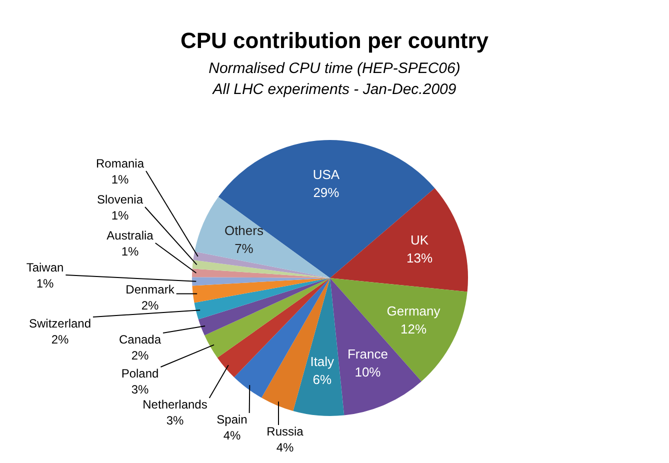 Image resolution: width=669 pixels, height=463 pixels. I want to click on slice-label: Germany, so click(413, 310).